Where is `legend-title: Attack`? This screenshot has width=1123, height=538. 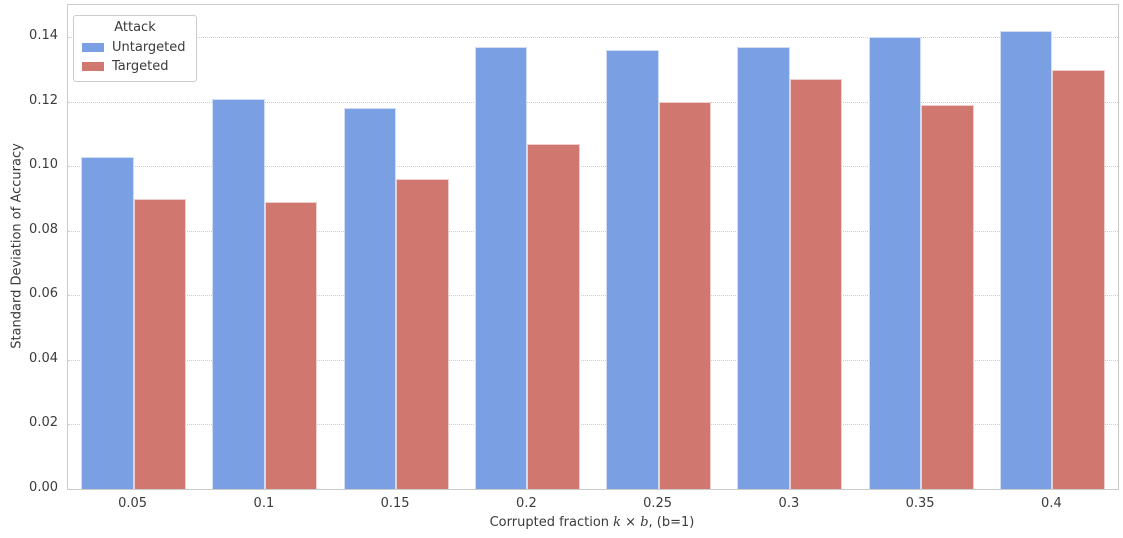
legend-title: Attack is located at coordinates (135, 27).